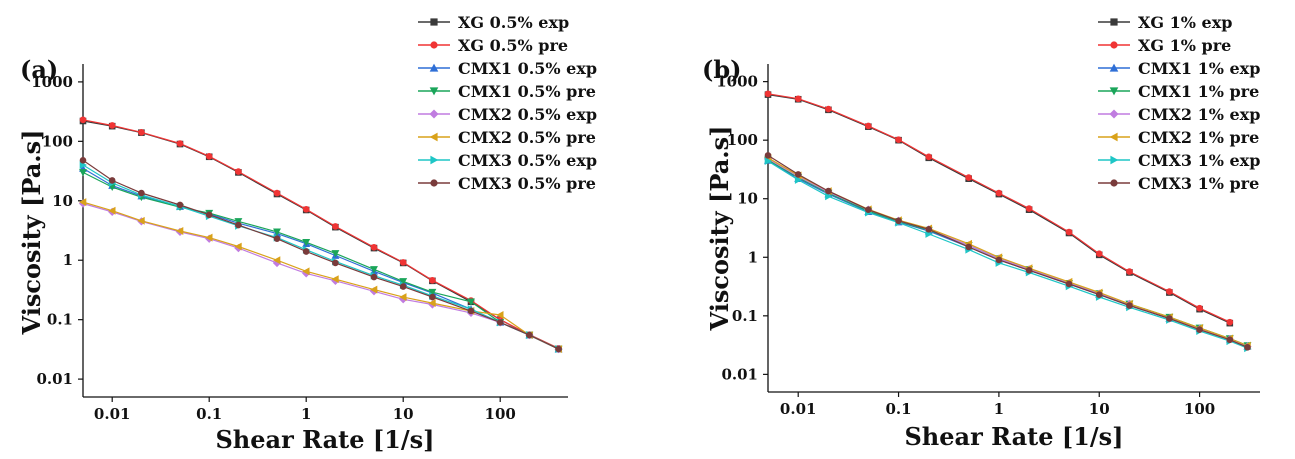 The image size is (1295, 459). I want to click on panel-a-y-tick-label: 100, so click(57, 141).